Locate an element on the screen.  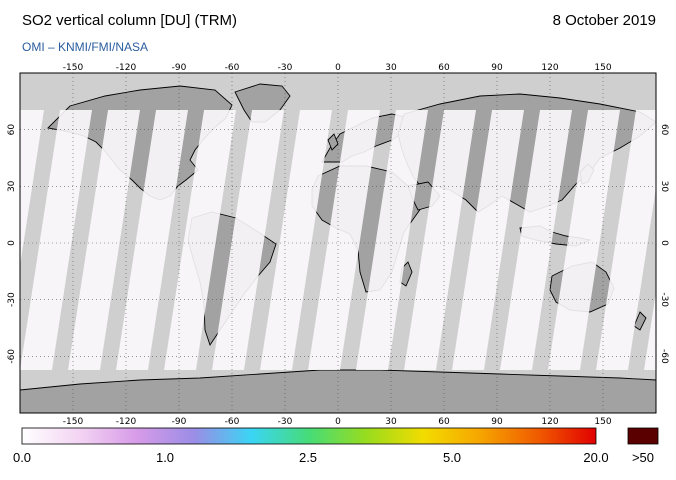
colorbar-label-3: 5.0 is located at coordinates (452, 457).